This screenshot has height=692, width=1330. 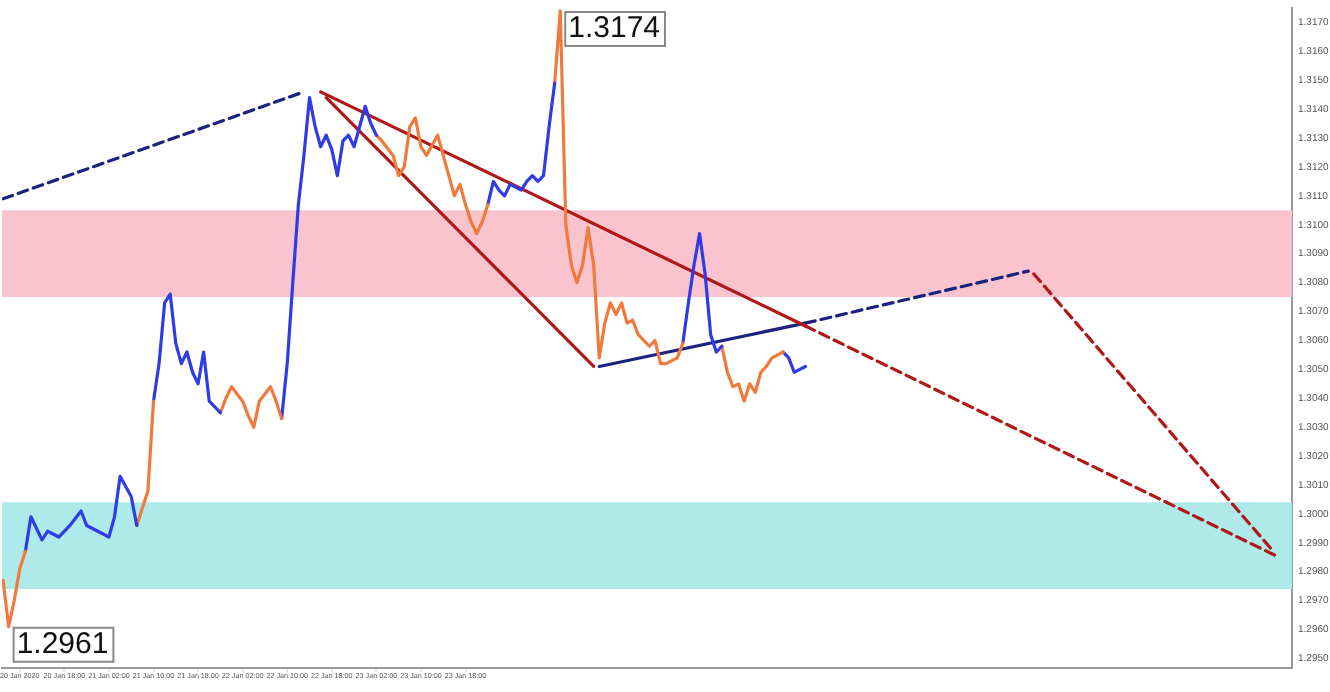 I want to click on annotation: 1.2961, so click(x=62, y=643).